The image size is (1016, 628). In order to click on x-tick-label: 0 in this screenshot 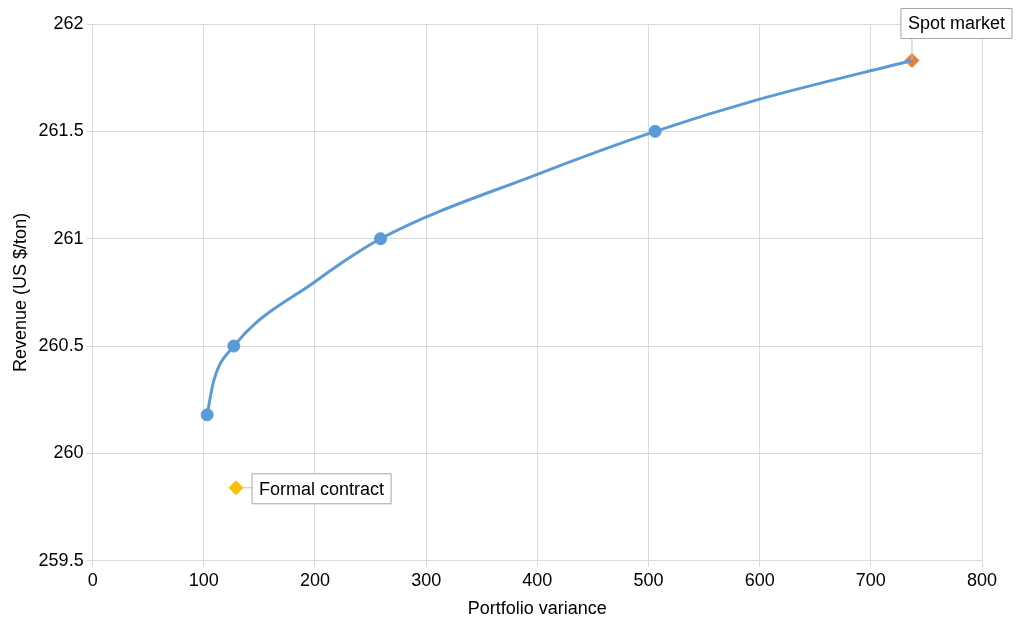, I will do `click(92, 579)`.